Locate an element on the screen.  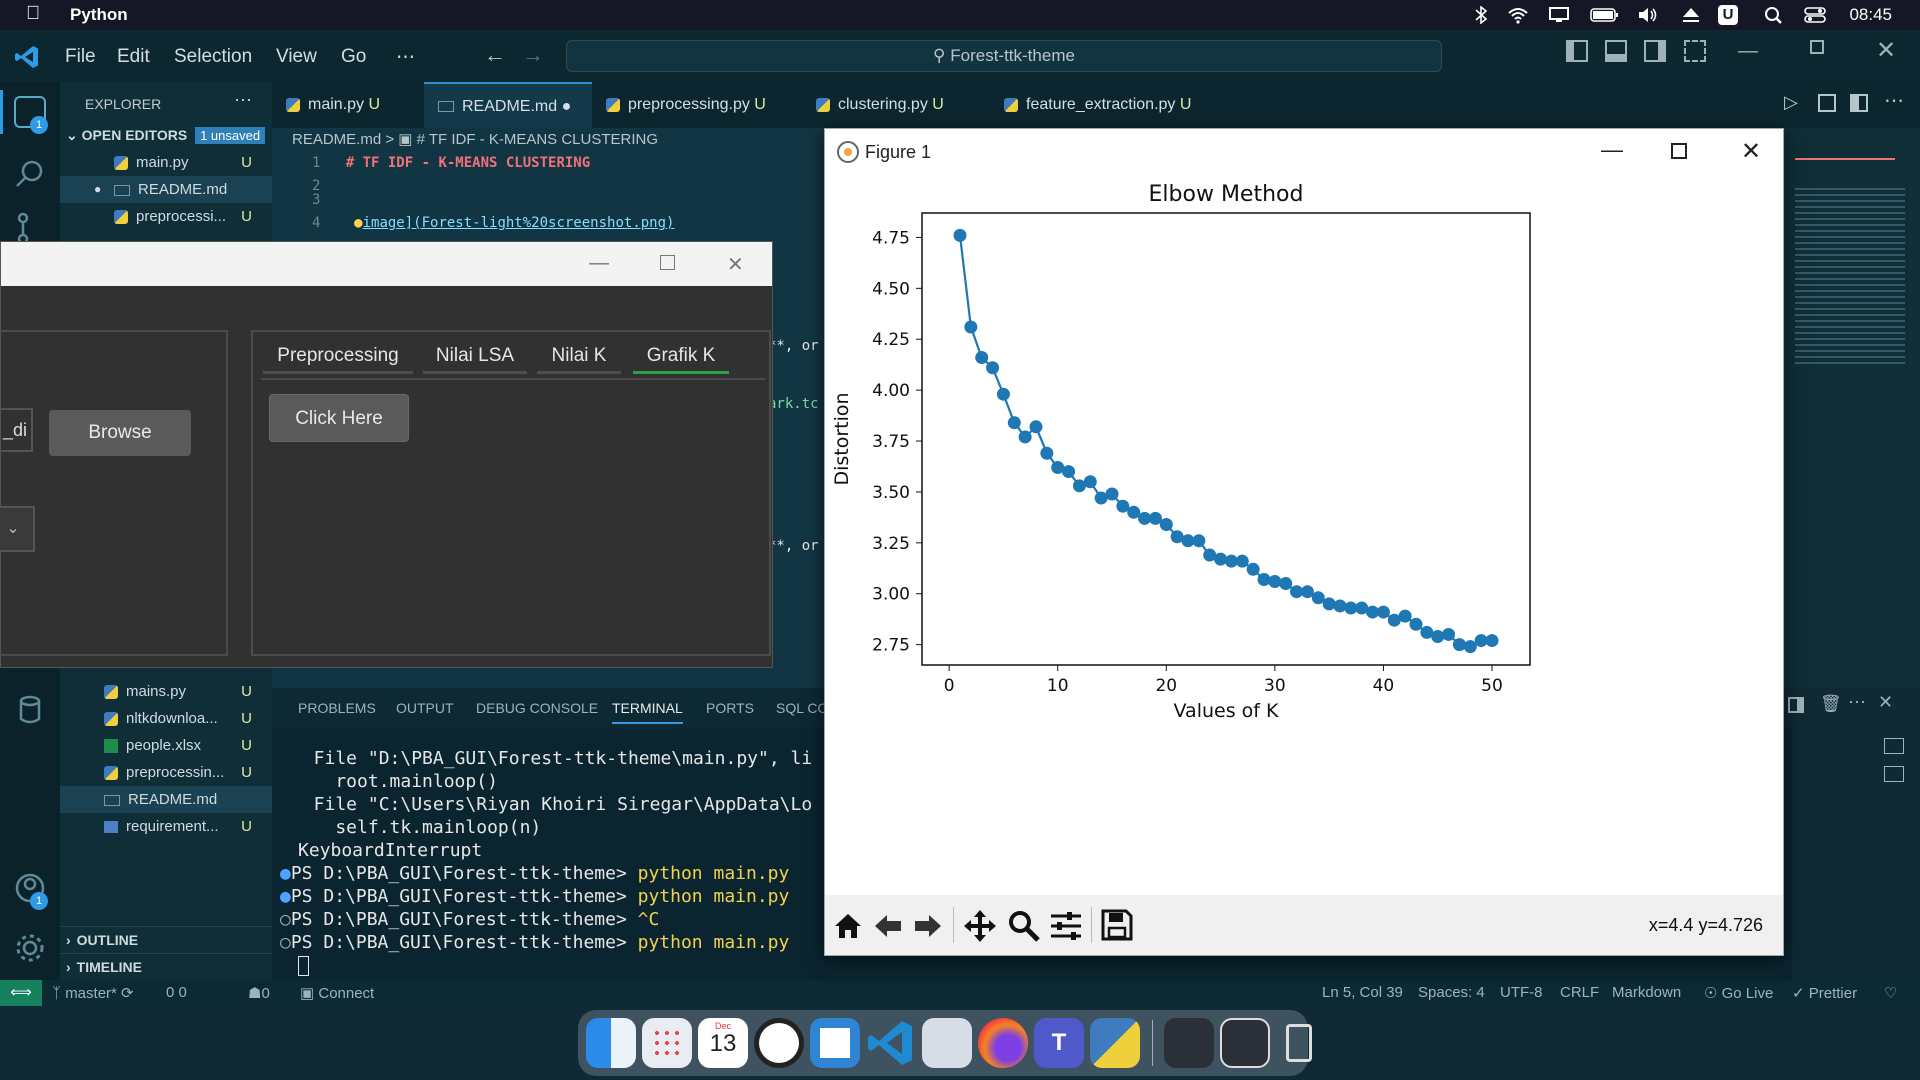
search-view-icon is located at coordinates (30, 174).